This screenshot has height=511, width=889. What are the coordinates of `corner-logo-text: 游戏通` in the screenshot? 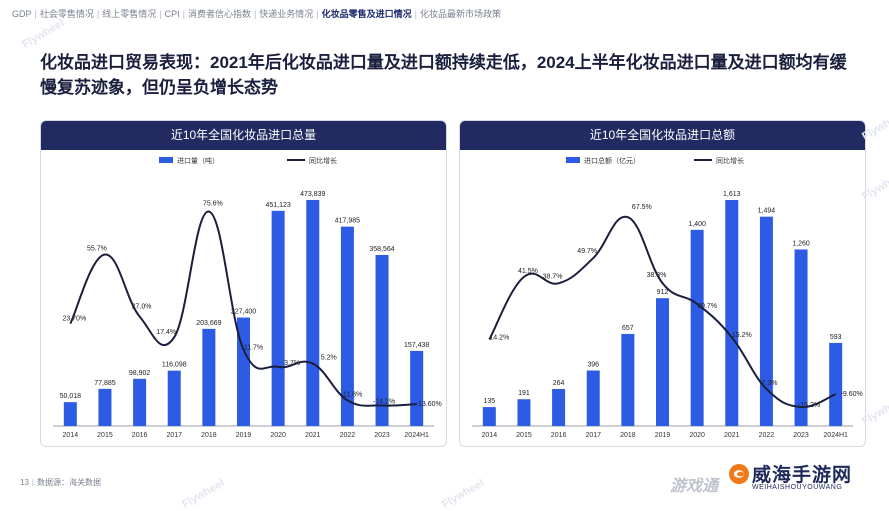 It's located at (694, 486).